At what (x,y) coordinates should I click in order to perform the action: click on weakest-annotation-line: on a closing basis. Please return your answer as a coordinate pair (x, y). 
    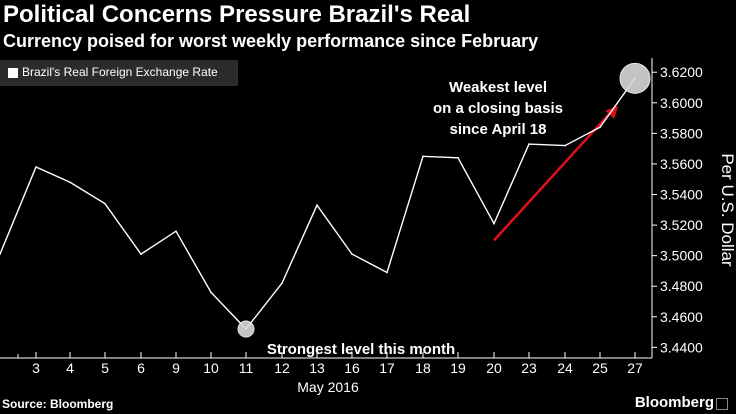
    Looking at the image, I should click on (498, 108).